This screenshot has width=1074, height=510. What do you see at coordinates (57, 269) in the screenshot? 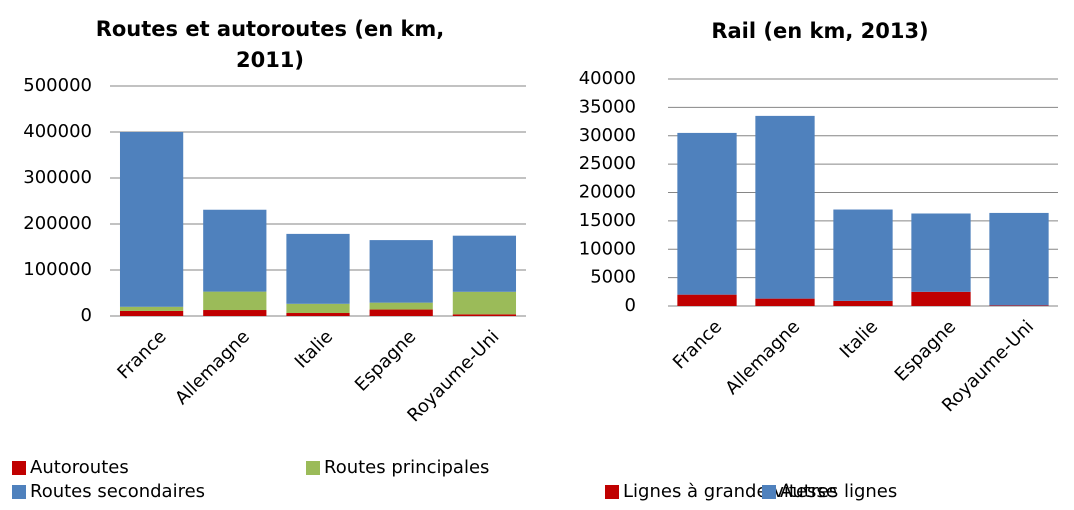
I see `y-tick-label: 100000` at bounding box center [57, 269].